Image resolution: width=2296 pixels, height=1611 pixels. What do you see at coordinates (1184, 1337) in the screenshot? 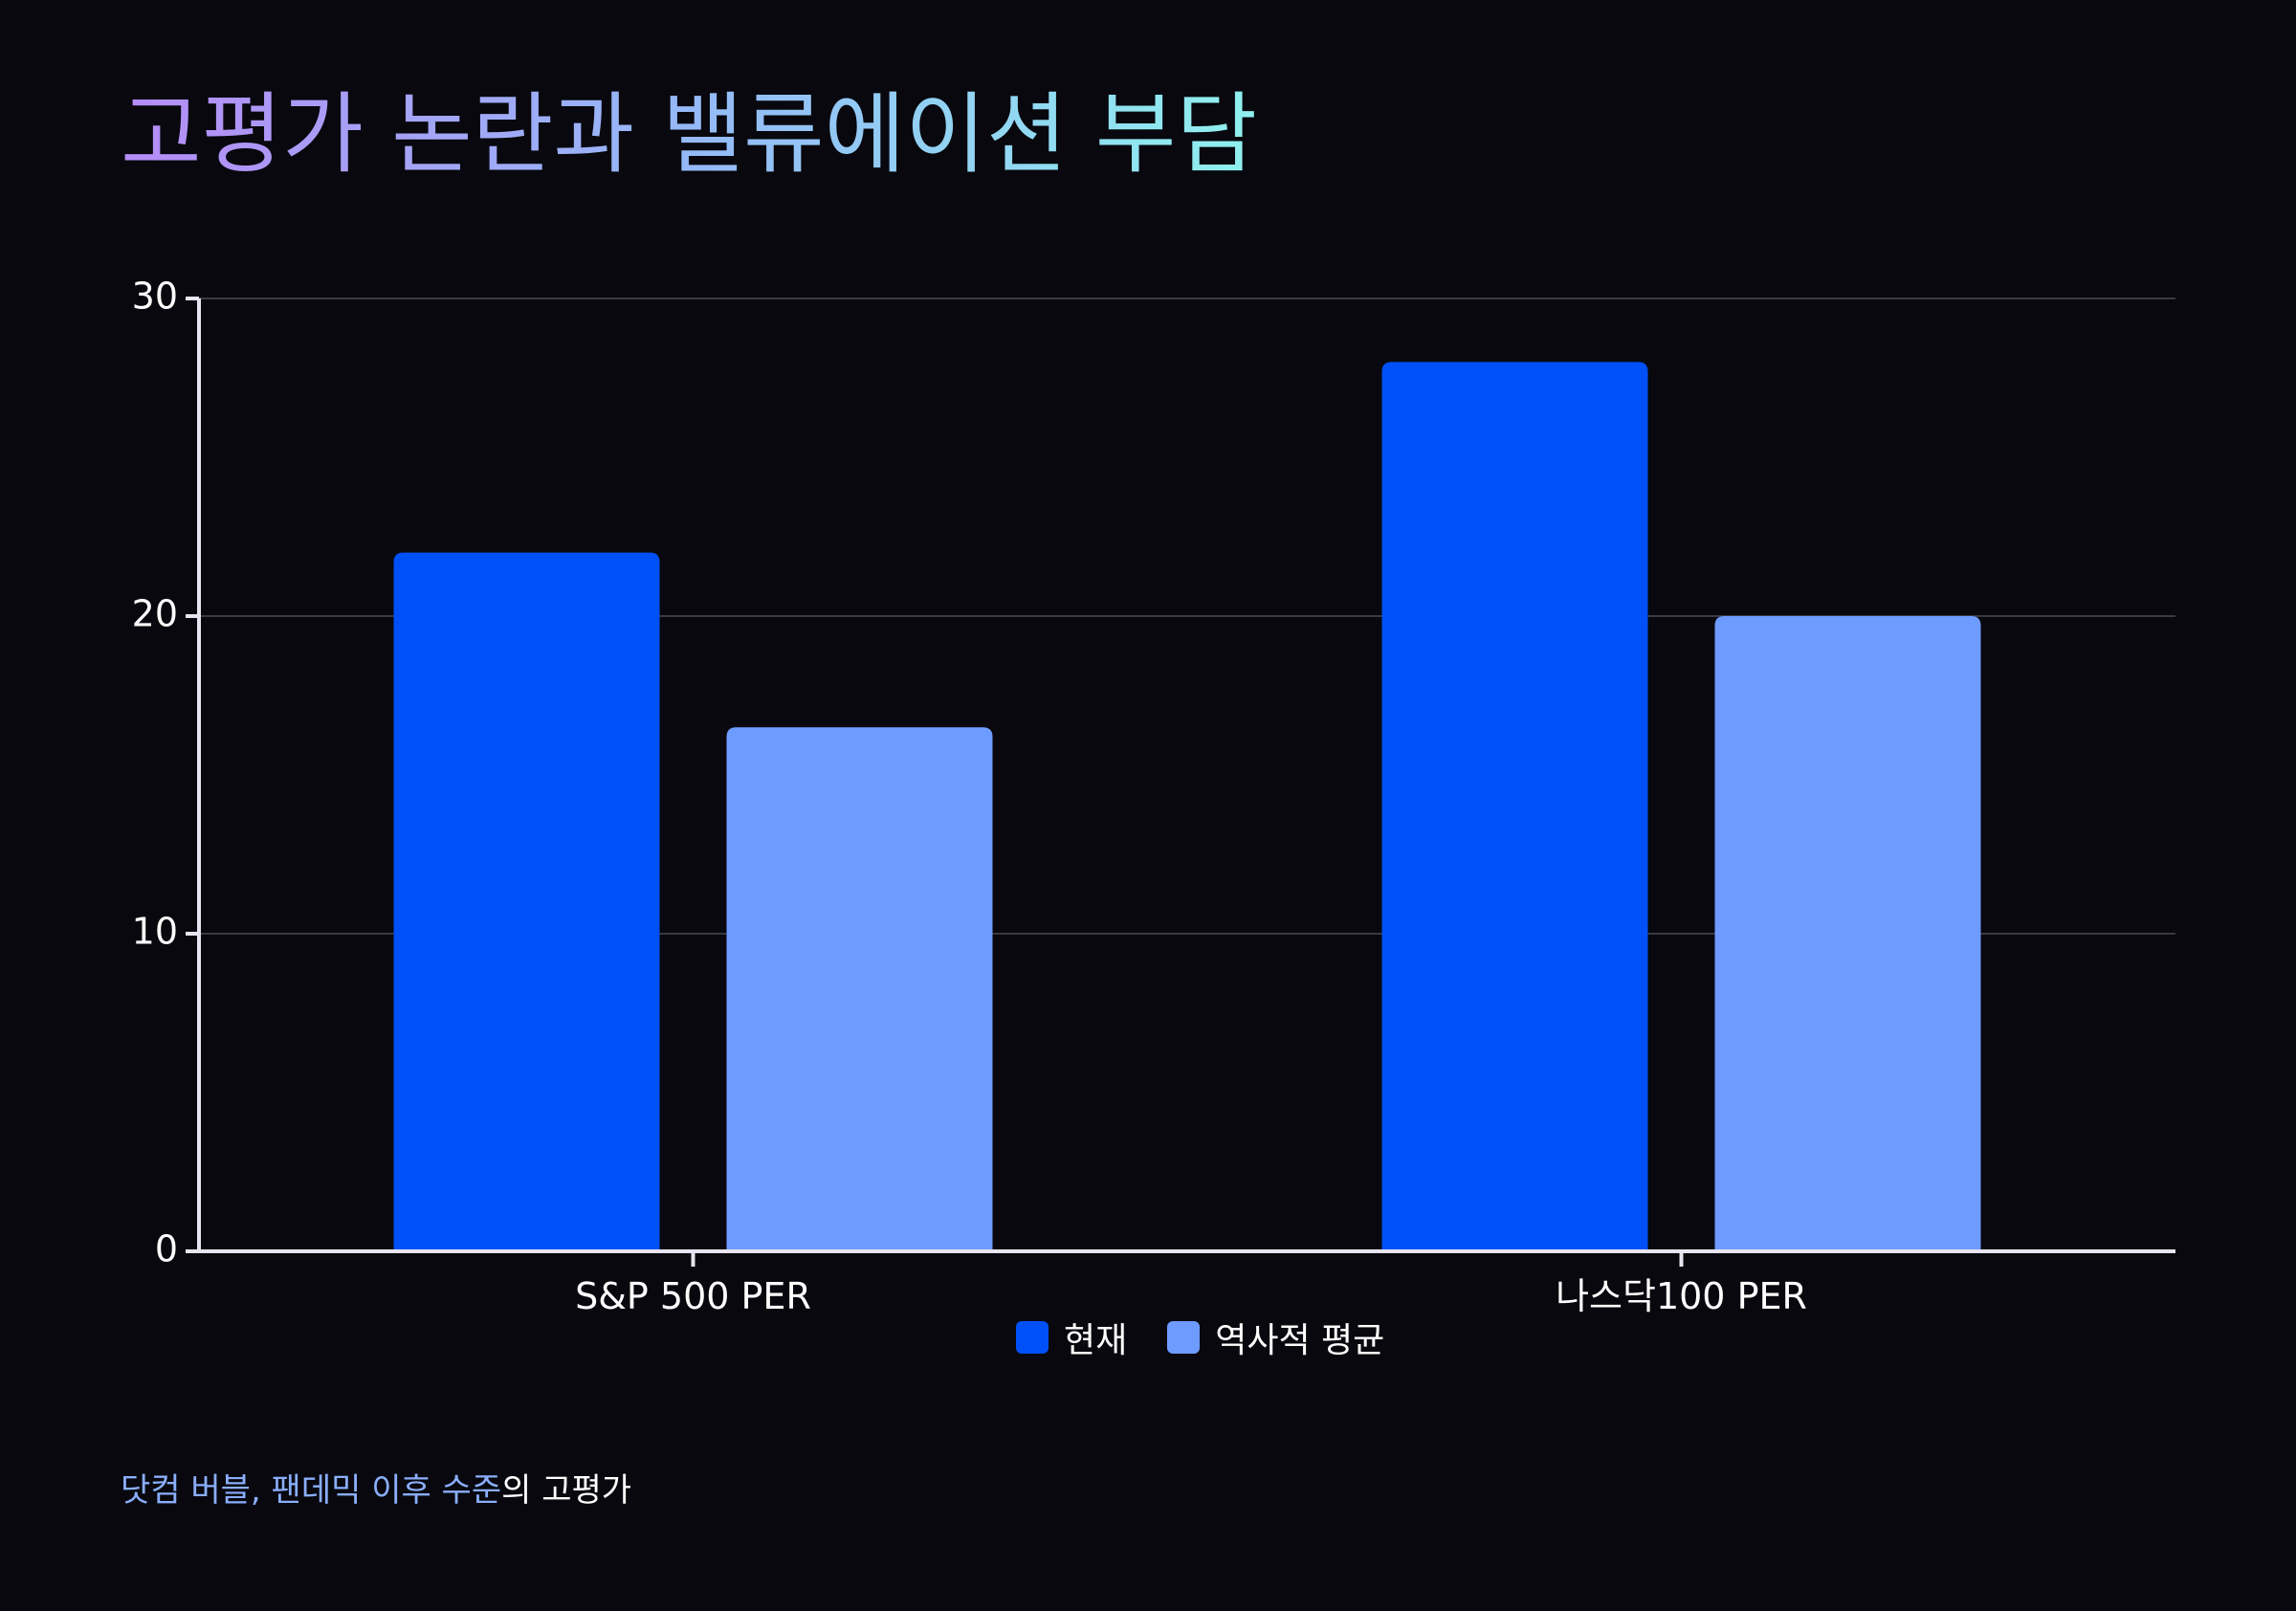
I see `legend-swatch-average` at bounding box center [1184, 1337].